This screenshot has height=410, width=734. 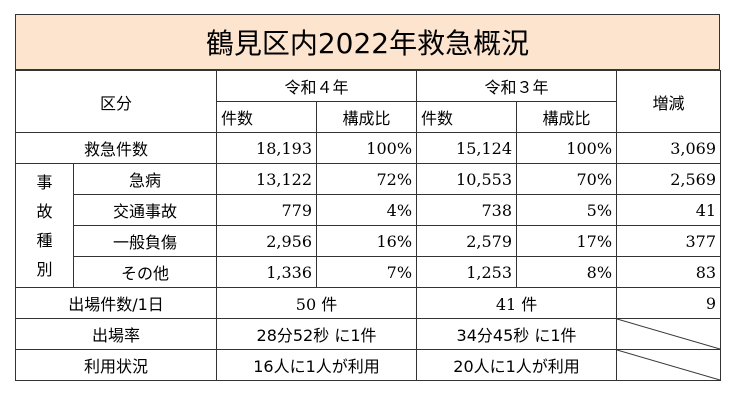 What do you see at coordinates (567, 210) in the screenshot?
I see `category-r3-ratio: 5%` at bounding box center [567, 210].